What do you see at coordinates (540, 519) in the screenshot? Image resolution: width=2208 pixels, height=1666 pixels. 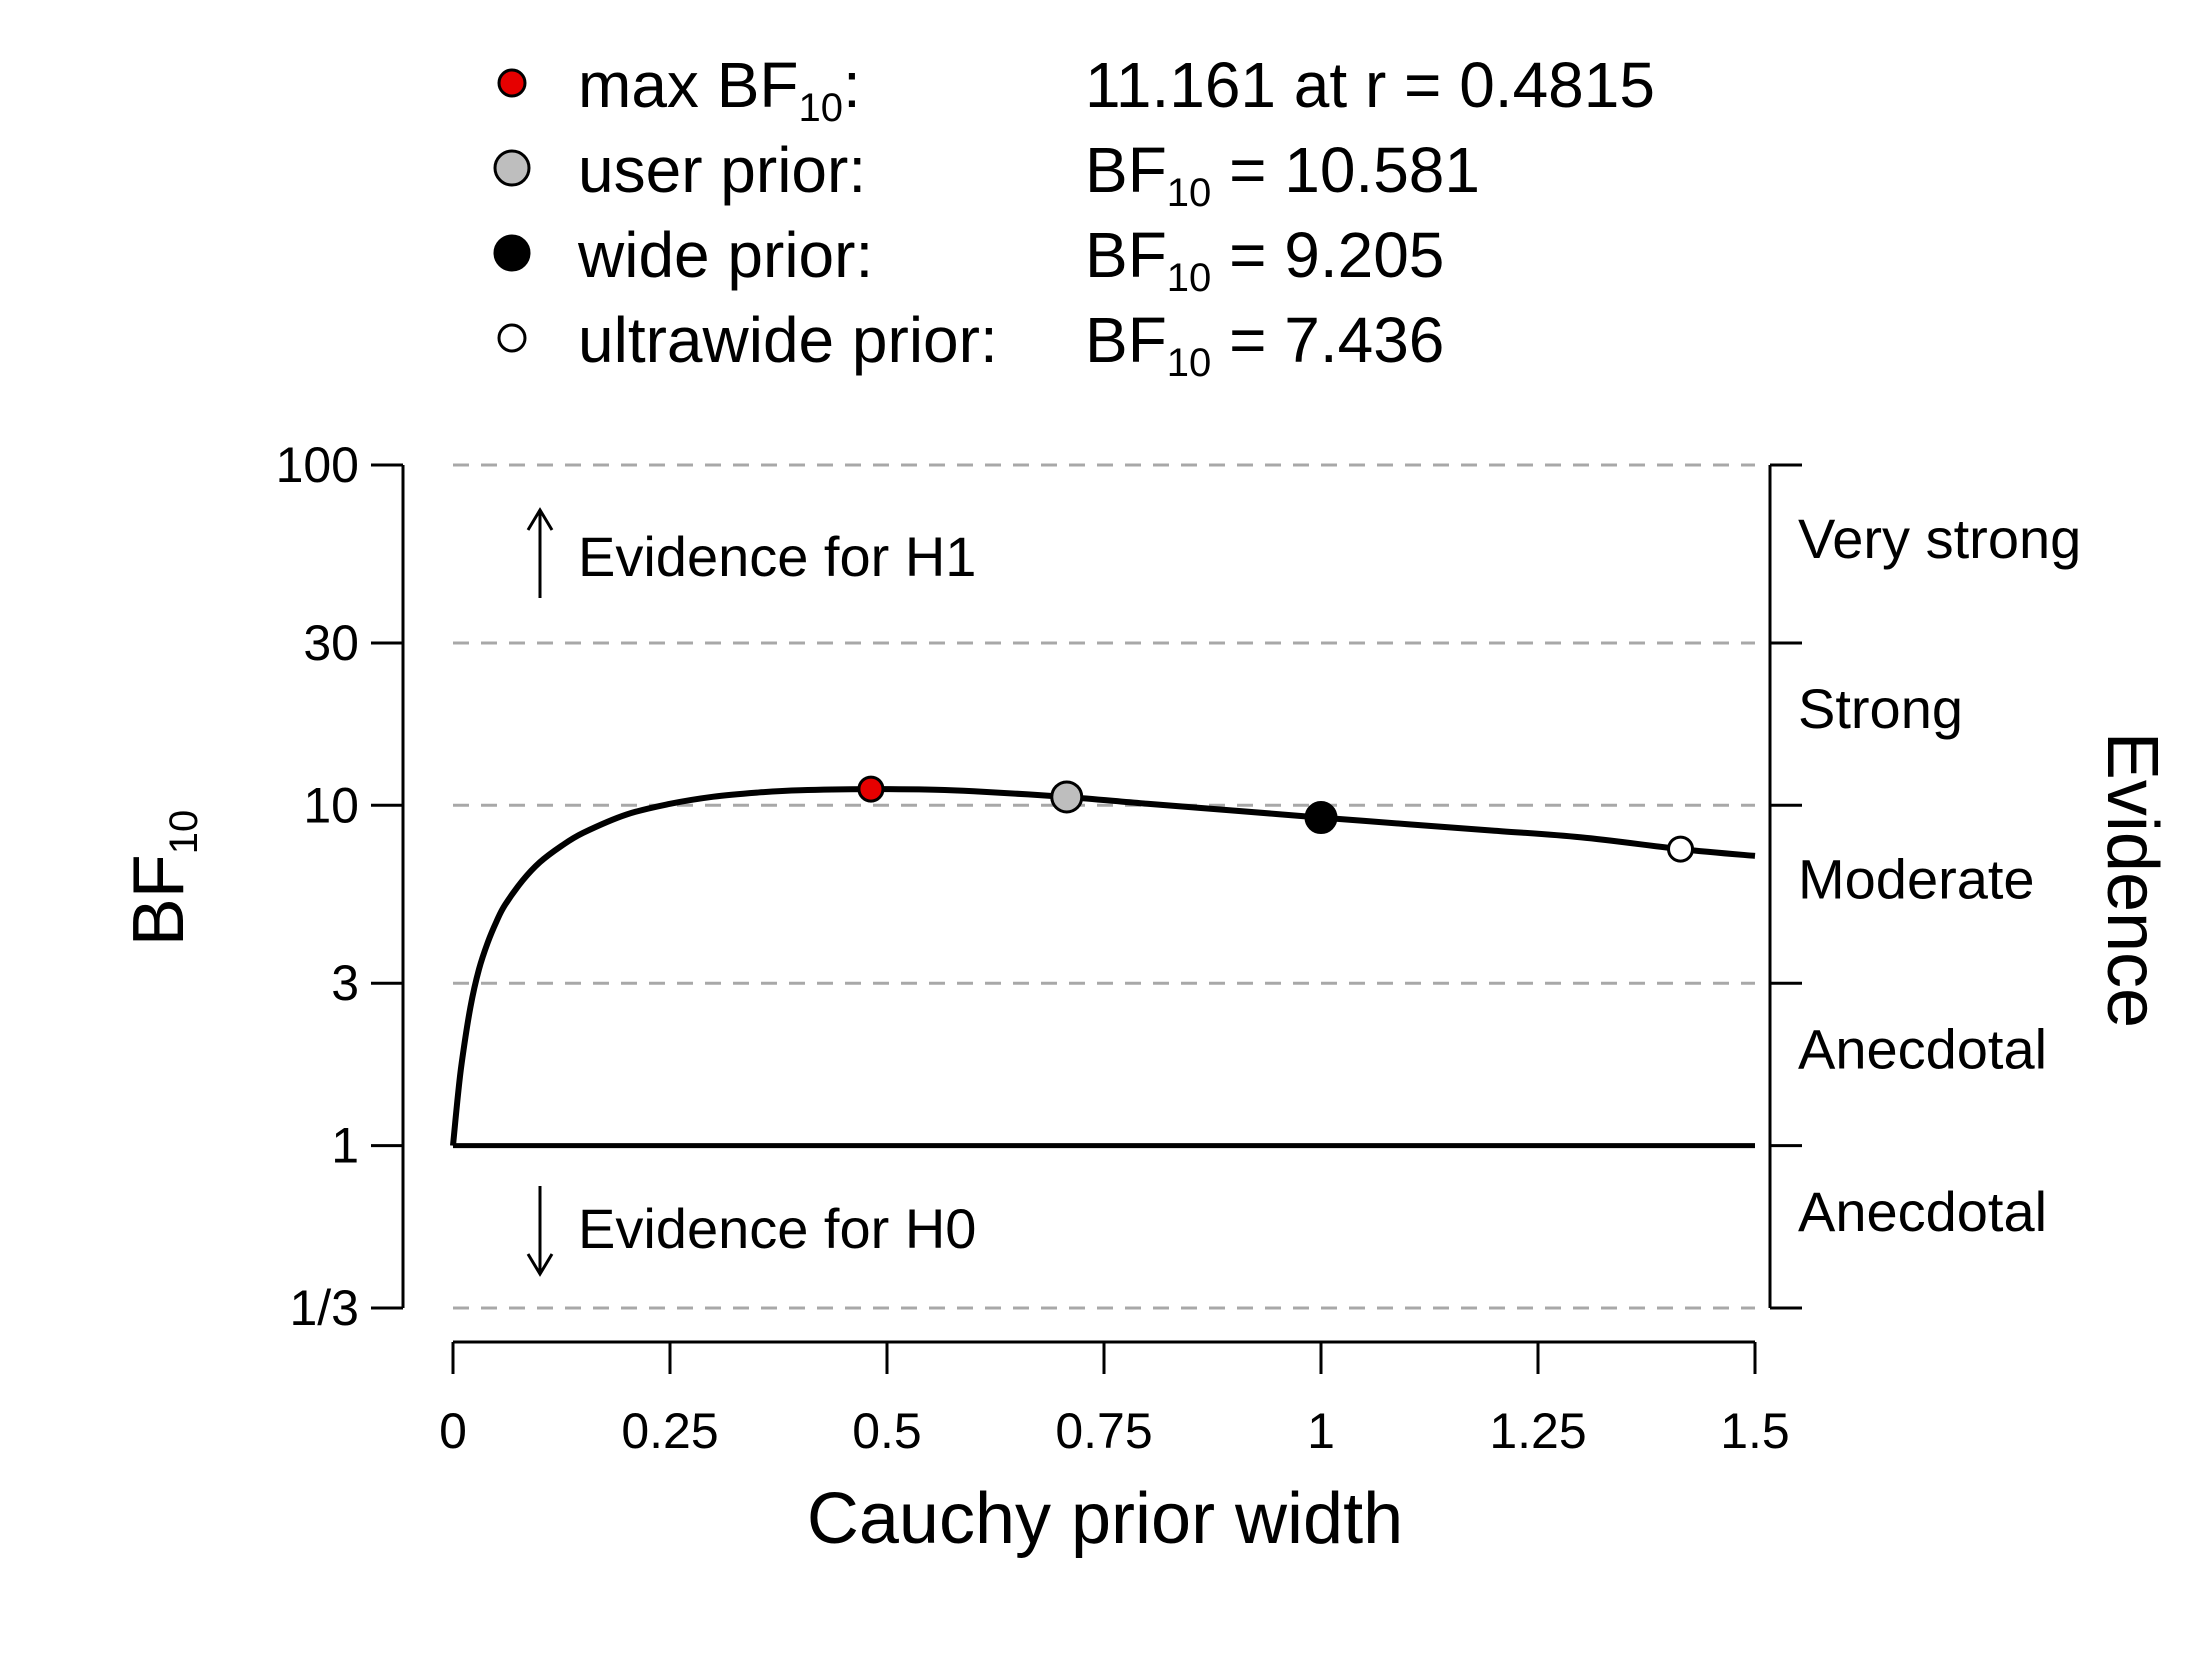 I see `h1-arrow-head` at bounding box center [540, 519].